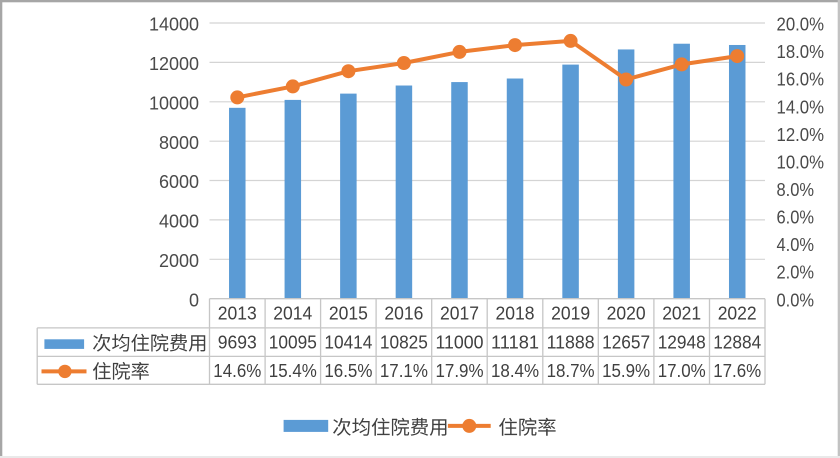 This screenshot has height=458, width=840. Describe the element at coordinates (571, 343) in the screenshot. I see `svg-text: 11888` at that location.